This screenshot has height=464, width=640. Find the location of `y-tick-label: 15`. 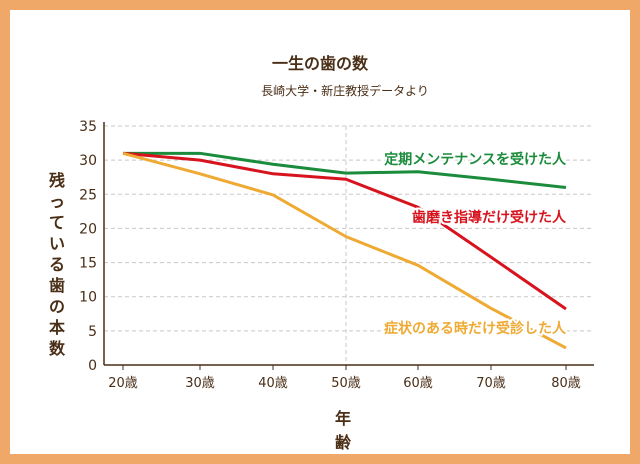

y-tick-label: 15 is located at coordinates (88, 264).